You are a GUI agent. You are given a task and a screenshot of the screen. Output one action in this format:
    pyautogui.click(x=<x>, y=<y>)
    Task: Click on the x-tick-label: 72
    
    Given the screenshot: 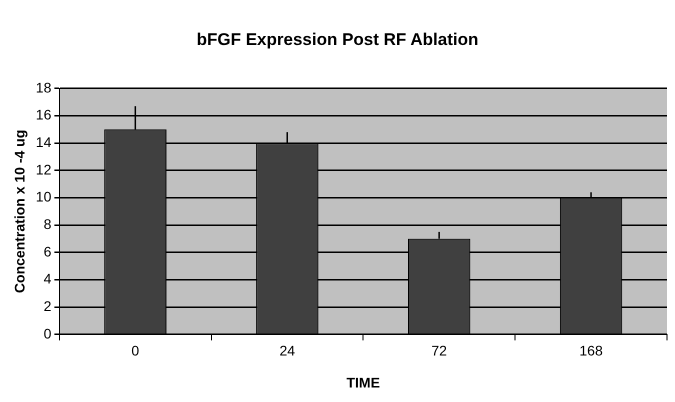 What is the action you would take?
    pyautogui.click(x=439, y=350)
    